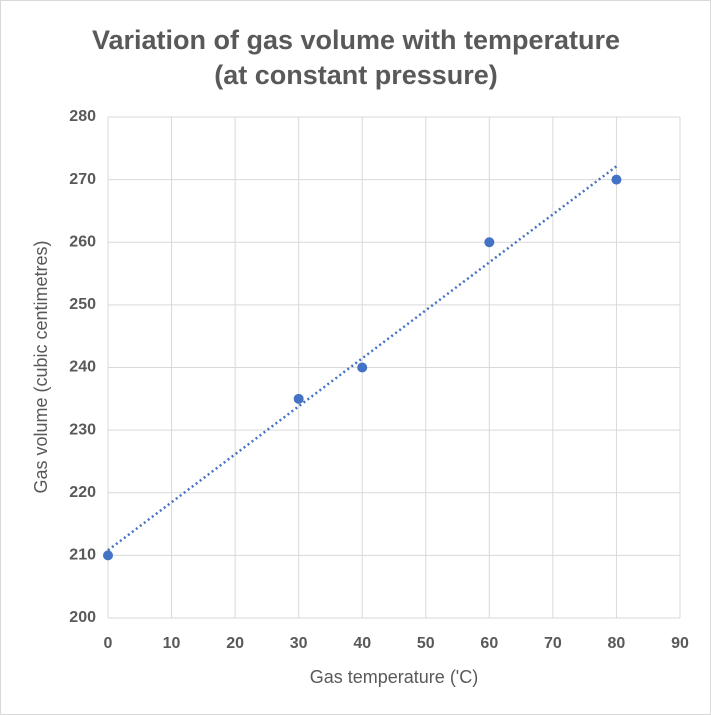 This screenshot has height=715, width=711. I want to click on y-tick-label: 230, so click(82, 429).